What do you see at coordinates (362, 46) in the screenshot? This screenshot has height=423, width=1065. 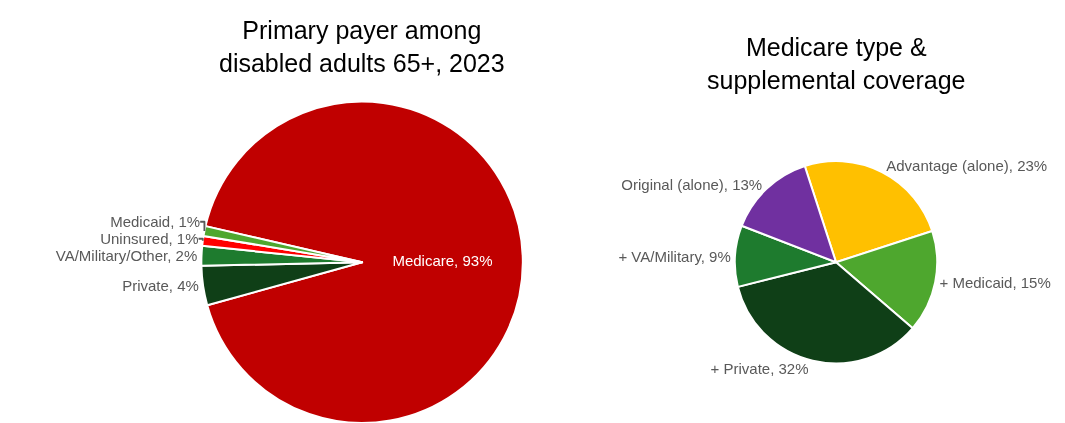 I see `chart-title: Primary payer among disabled adults 65+, 2023` at bounding box center [362, 46].